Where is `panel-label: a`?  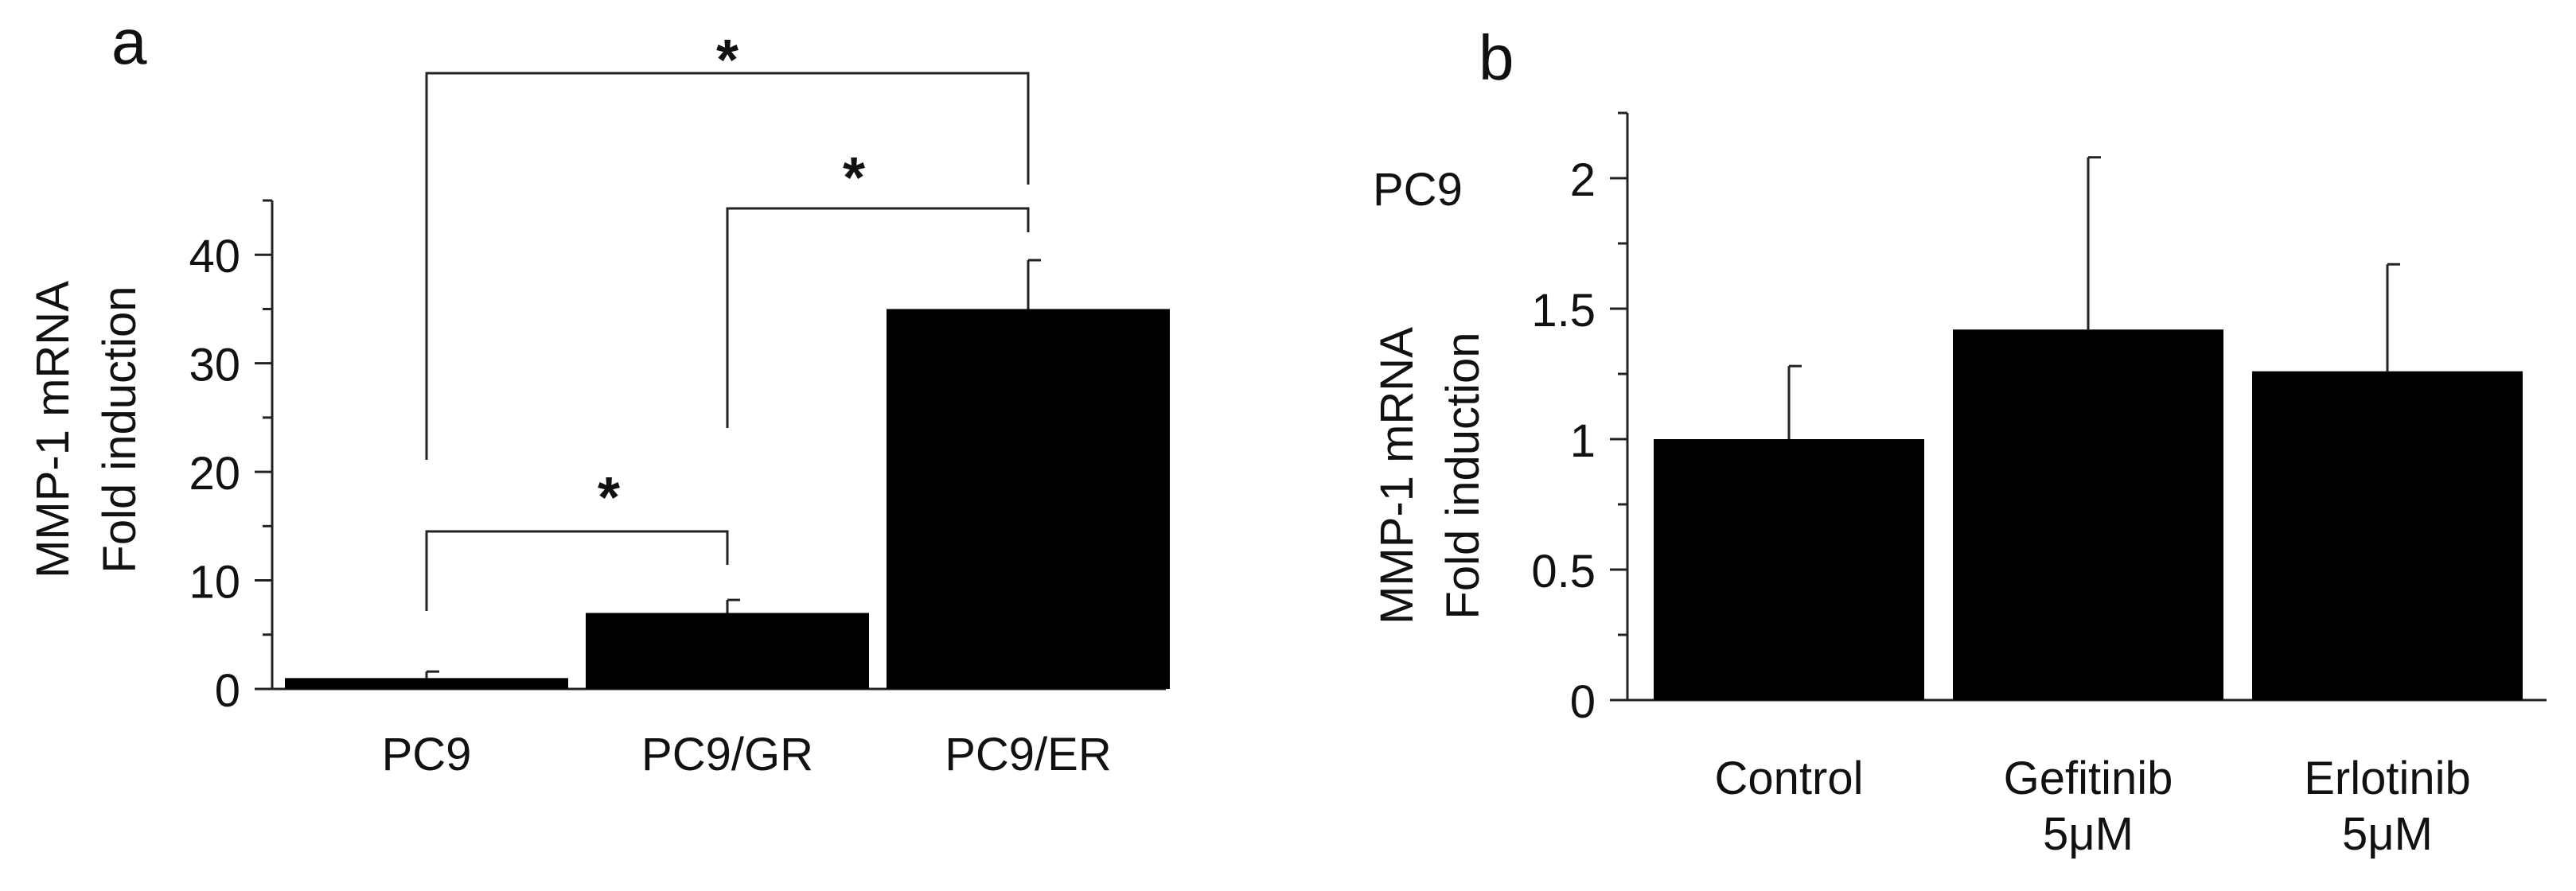 panel-label: a is located at coordinates (129, 41).